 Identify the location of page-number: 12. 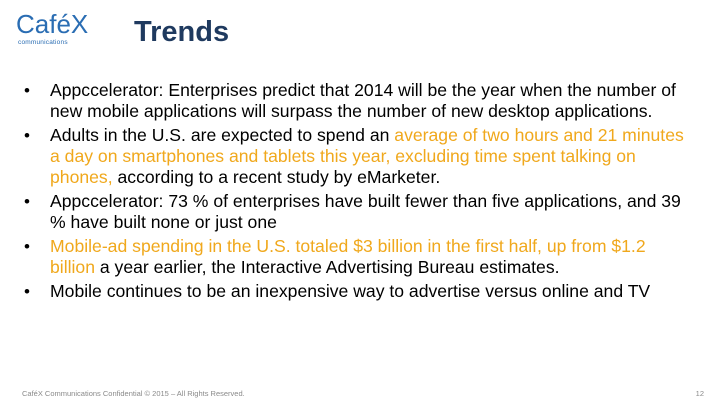
(699, 393).